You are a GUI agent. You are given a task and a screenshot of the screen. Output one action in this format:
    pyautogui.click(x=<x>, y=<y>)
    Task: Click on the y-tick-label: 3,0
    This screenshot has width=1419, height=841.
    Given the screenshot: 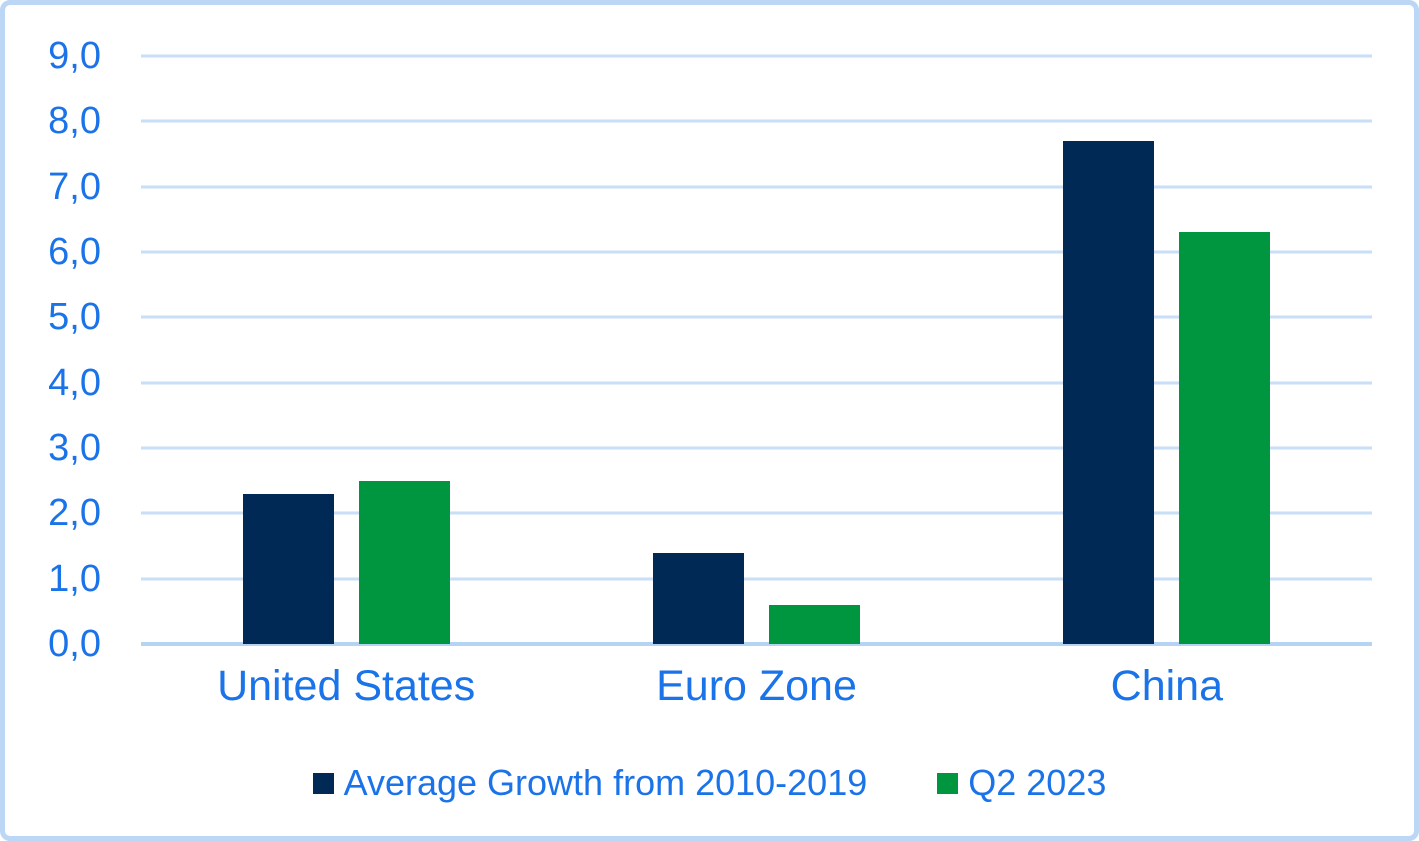 What is the action you would take?
    pyautogui.click(x=74, y=448)
    